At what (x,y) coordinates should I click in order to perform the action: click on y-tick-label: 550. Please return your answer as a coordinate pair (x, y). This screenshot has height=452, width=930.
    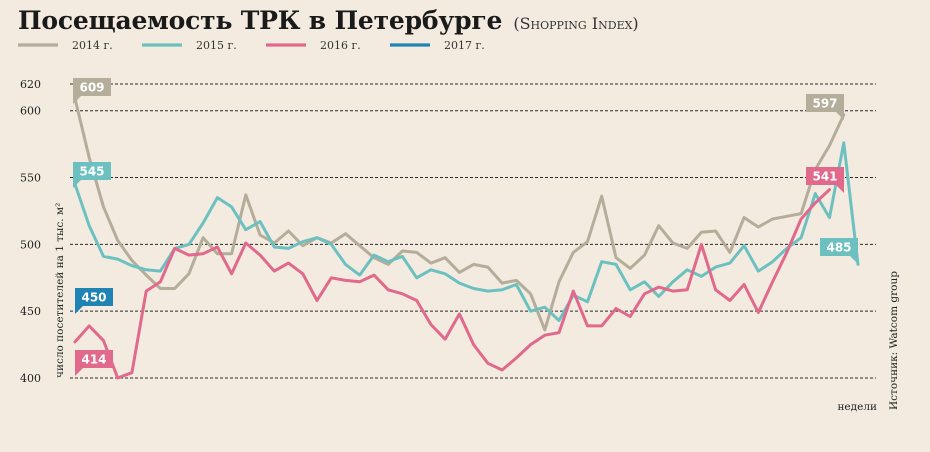
    Looking at the image, I should click on (30, 178).